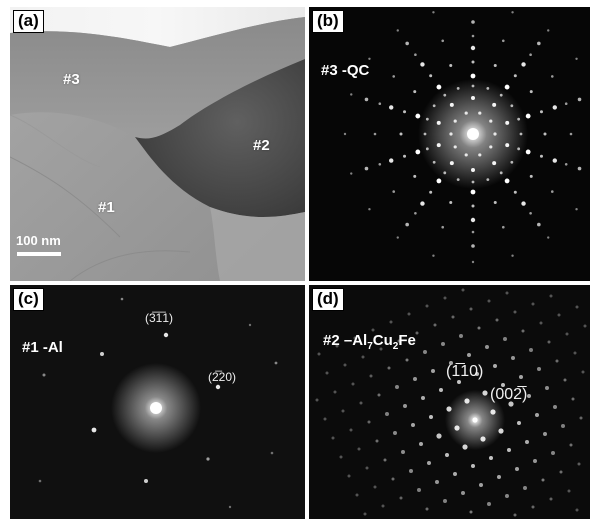  What do you see at coordinates (328, 21) in the screenshot?
I see `panel-b-letter: (b)` at bounding box center [328, 21].